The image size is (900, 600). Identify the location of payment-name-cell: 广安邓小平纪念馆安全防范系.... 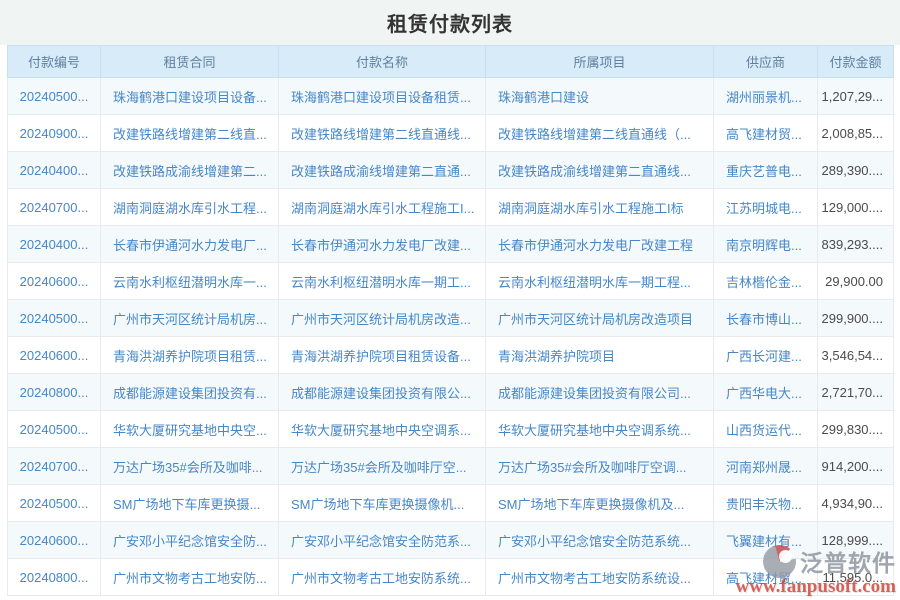
(382, 540).